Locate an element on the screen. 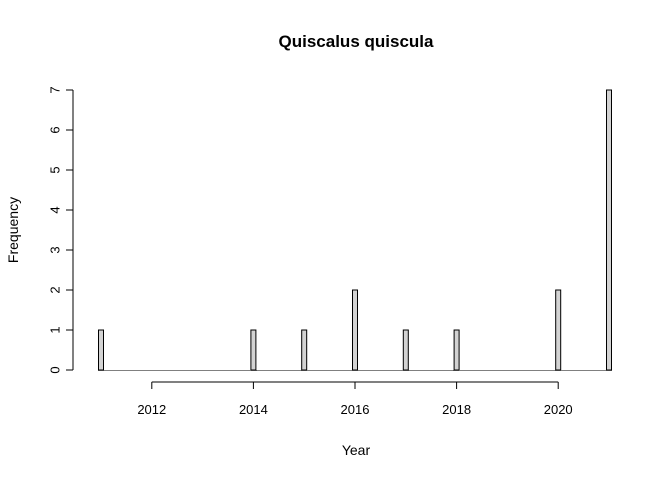 This screenshot has height=480, width=672. bar-2014 is located at coordinates (253, 350).